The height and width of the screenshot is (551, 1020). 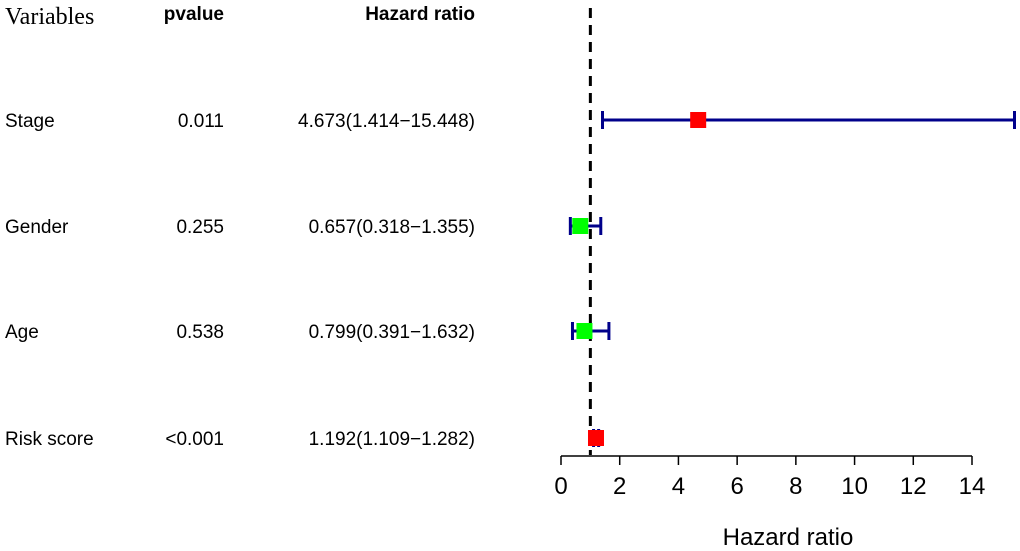 I want to click on x-tick-label: 2, so click(x=619, y=486).